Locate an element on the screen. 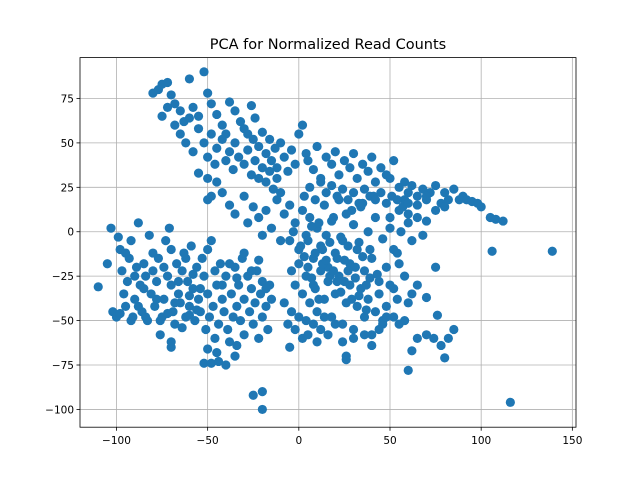  y-tick-label: −50 is located at coordinates (63, 322).